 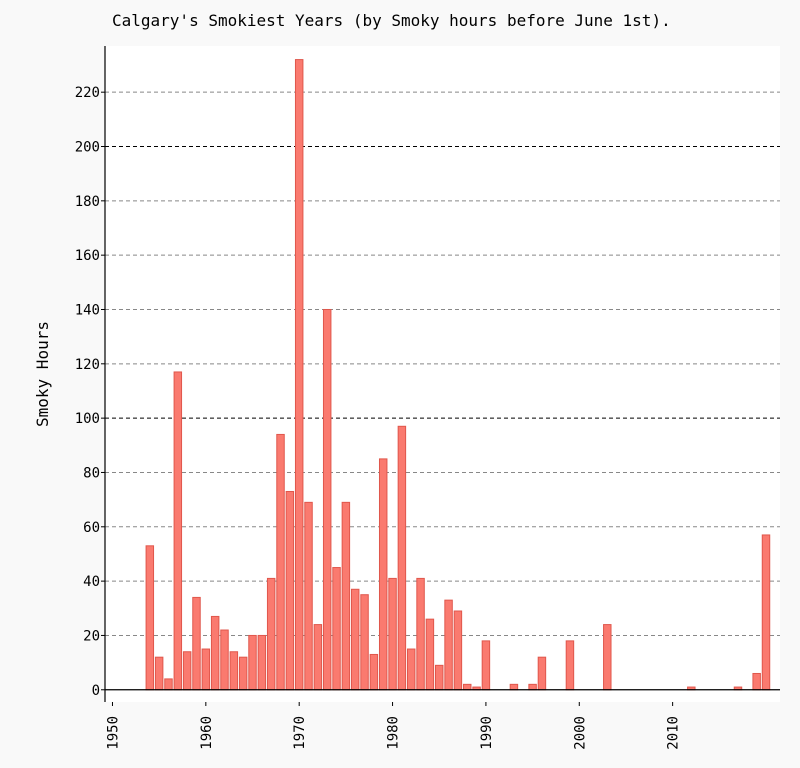 What do you see at coordinates (374, 672) in the screenshot?
I see `bar-1978` at bounding box center [374, 672].